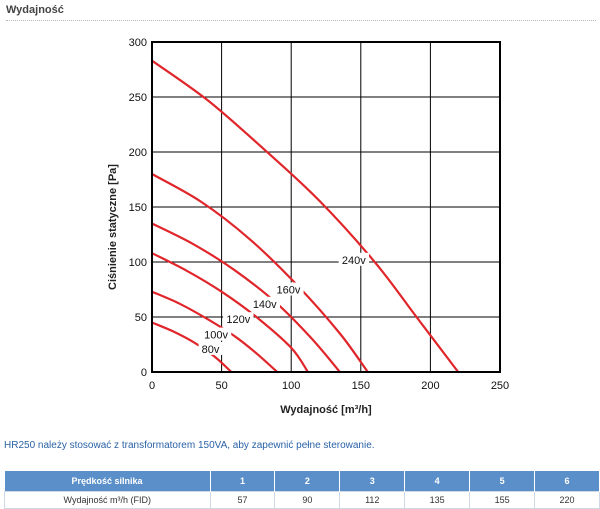  I want to click on y-tick-label: 100, so click(138, 263).